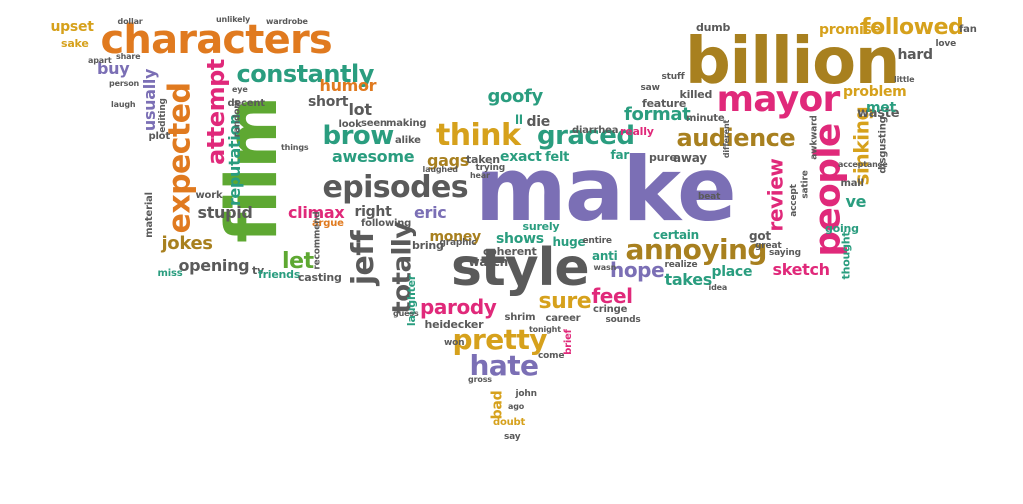 Image resolution: width=1023 pixels, height=504 pixels. I want to click on cloud-word-pure: pure, so click(663, 157).